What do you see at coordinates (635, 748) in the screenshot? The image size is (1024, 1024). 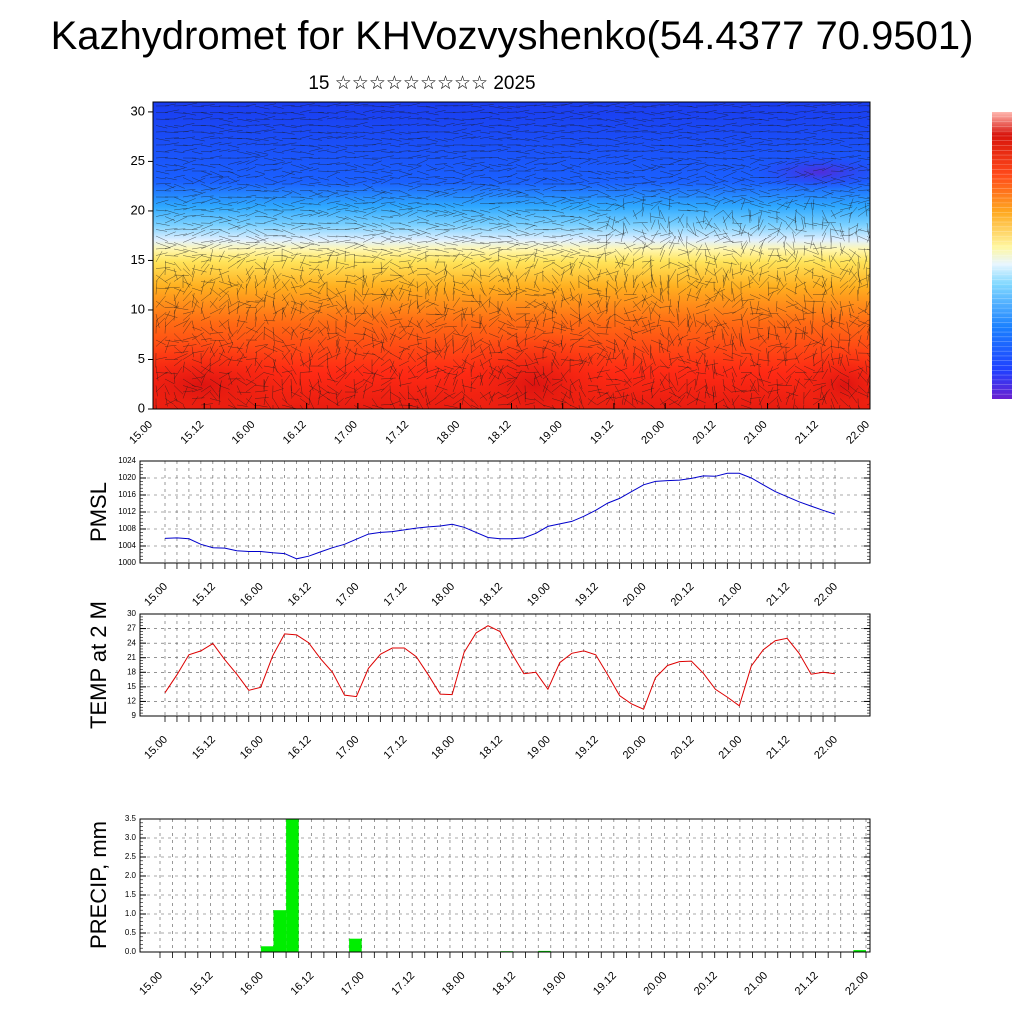 I see `temperature-x-tick-label: 20.00` at bounding box center [635, 748].